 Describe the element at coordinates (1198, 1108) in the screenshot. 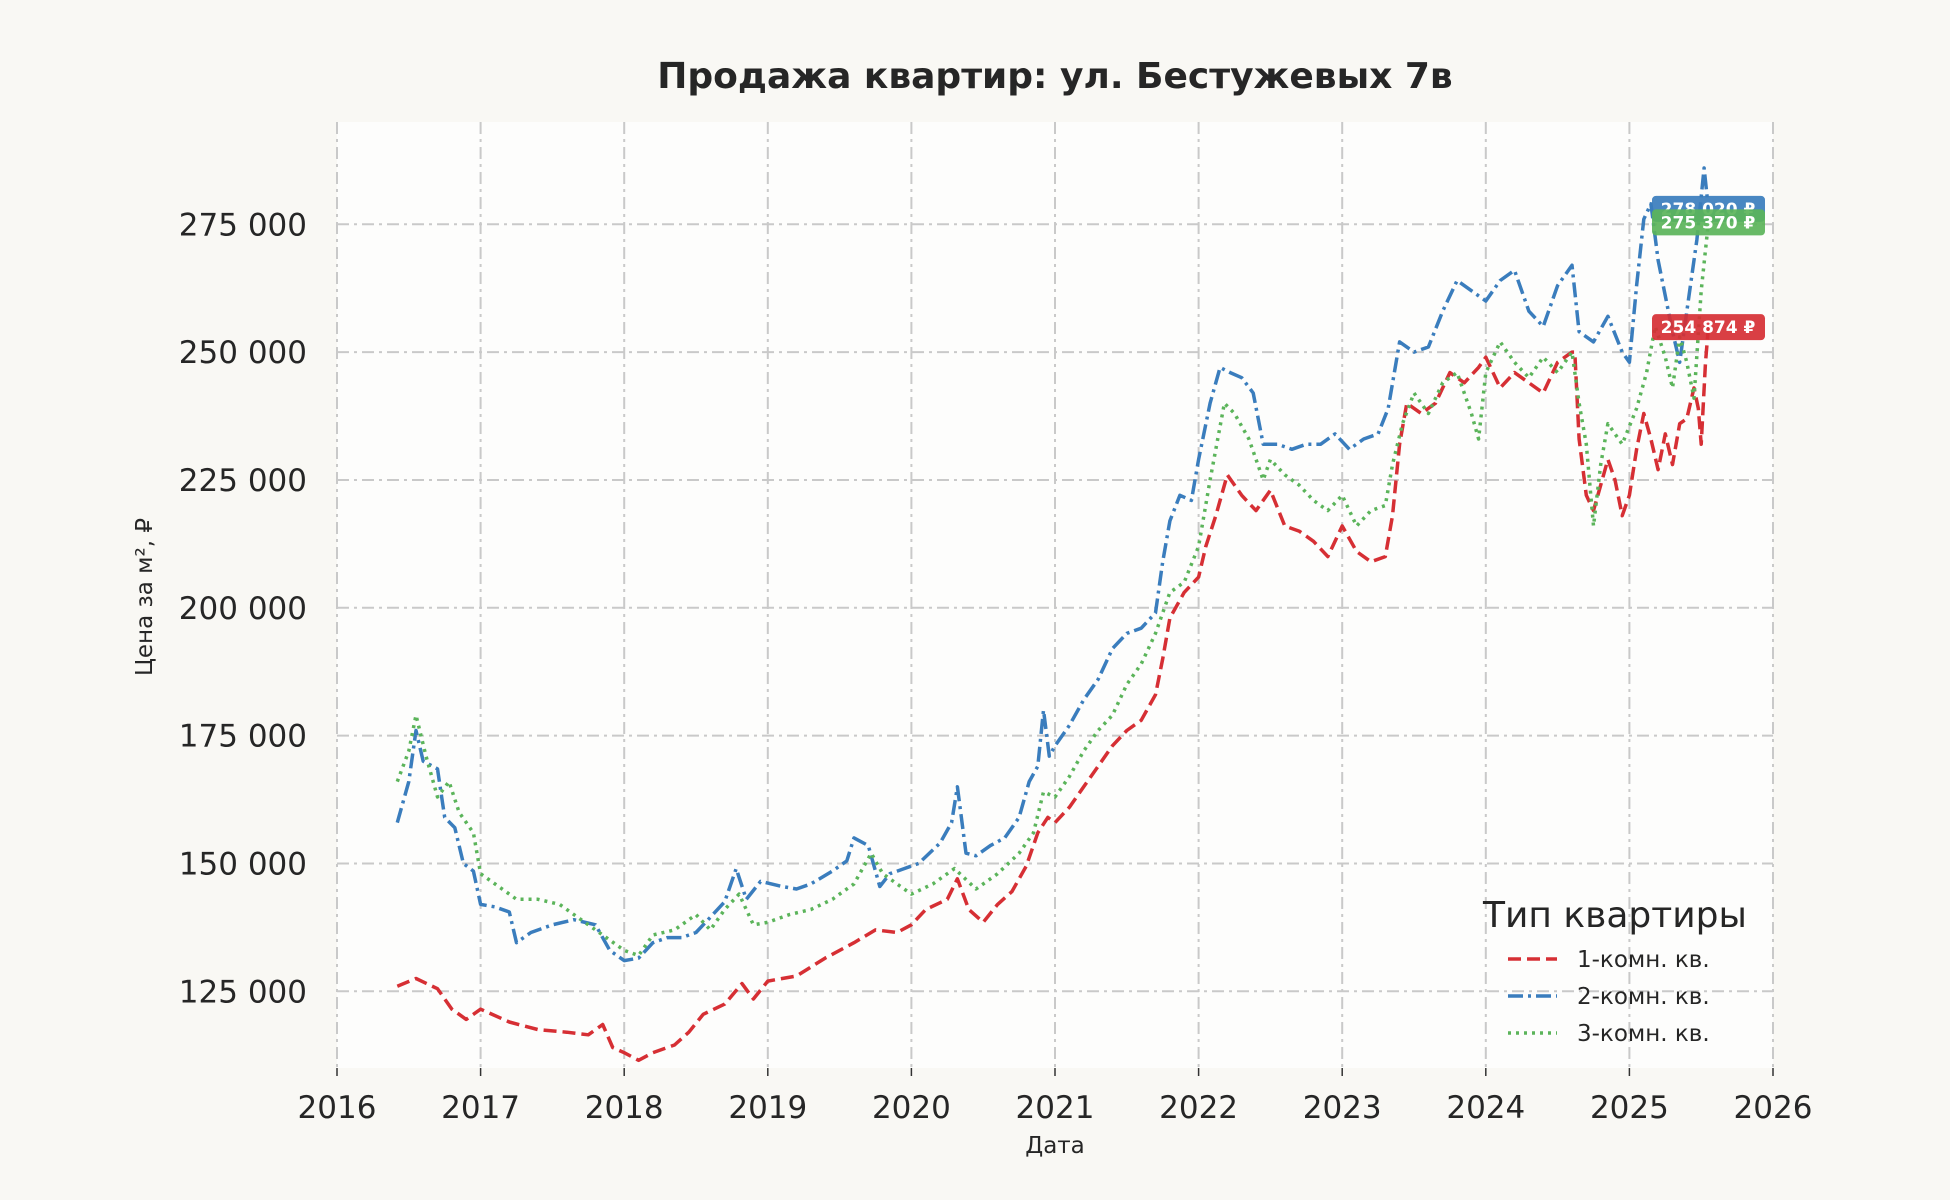

I see `x-tick-label: 2022` at that location.